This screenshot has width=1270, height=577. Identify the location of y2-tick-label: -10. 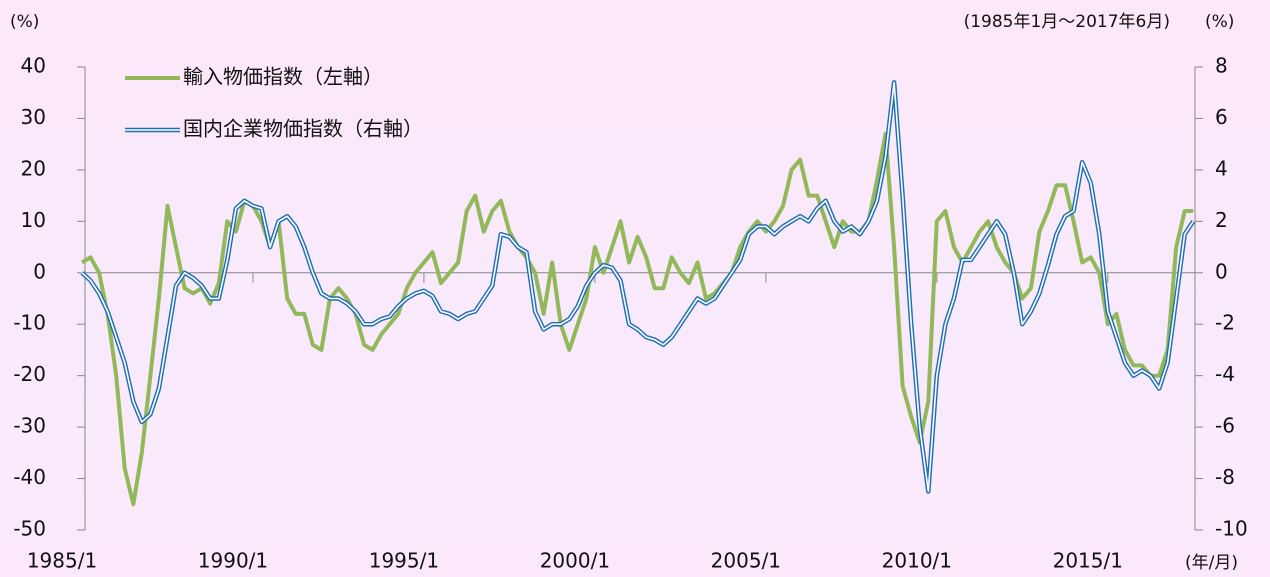
(1231, 529).